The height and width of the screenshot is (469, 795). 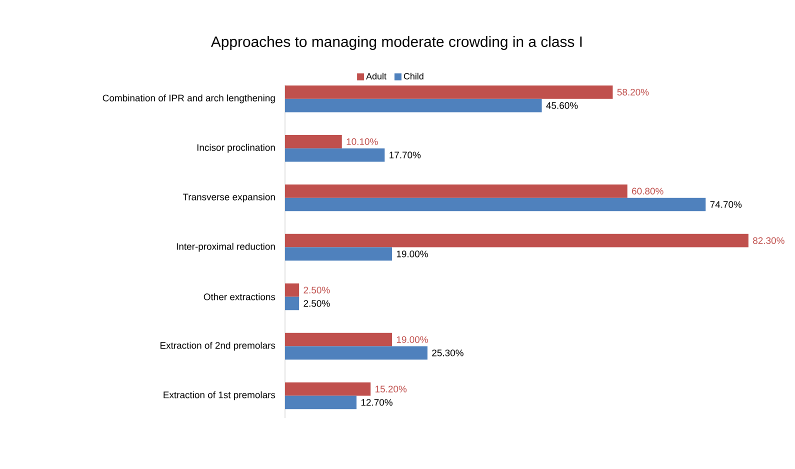 What do you see at coordinates (376, 402) in the screenshot?
I see `data-label: 12.70%` at bounding box center [376, 402].